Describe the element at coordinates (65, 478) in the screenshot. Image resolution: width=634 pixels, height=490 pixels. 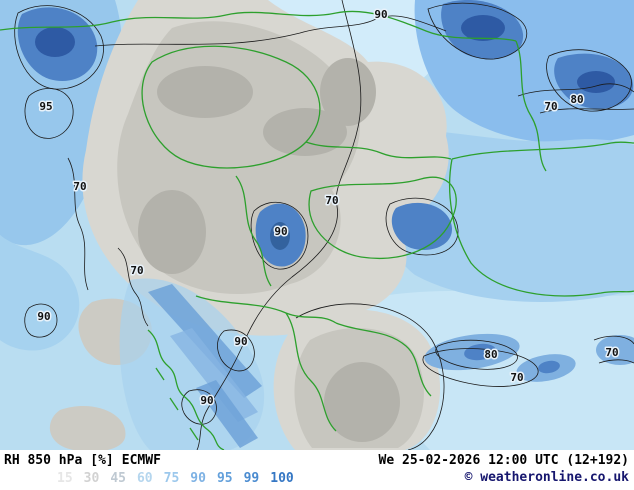
I see `legend-value-15: 15` at that location.